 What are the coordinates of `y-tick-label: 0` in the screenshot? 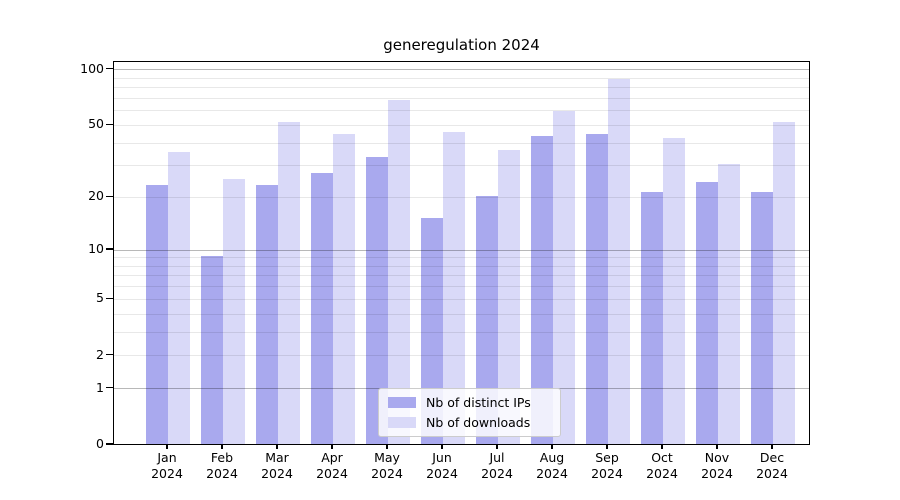 It's located at (100, 443).